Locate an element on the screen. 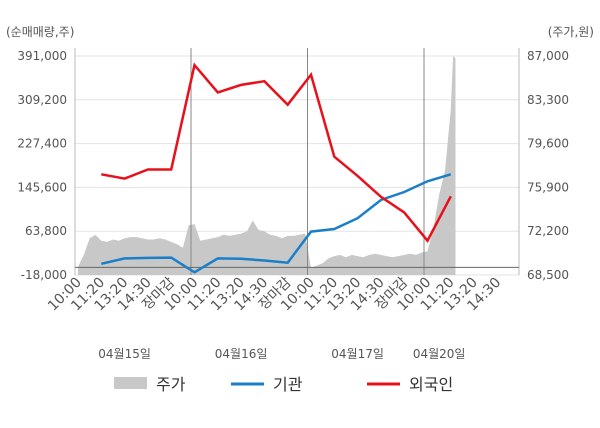 The height and width of the screenshot is (428, 600). date-label: 04월15일 is located at coordinates (124, 354).